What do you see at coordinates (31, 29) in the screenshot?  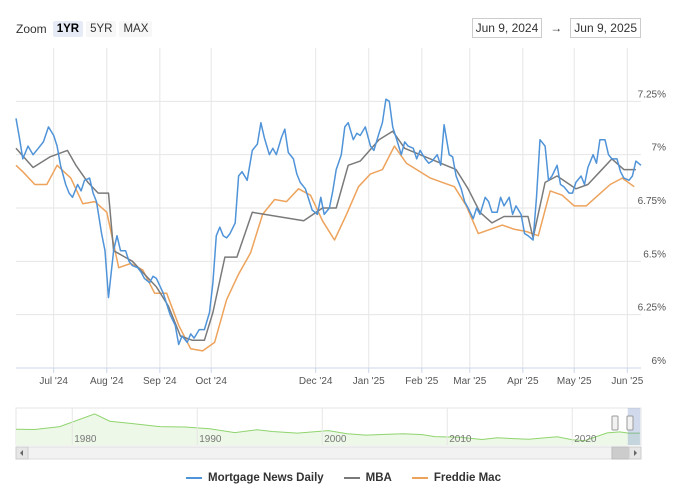 I see `zoom-label: Zoom` at bounding box center [31, 29].